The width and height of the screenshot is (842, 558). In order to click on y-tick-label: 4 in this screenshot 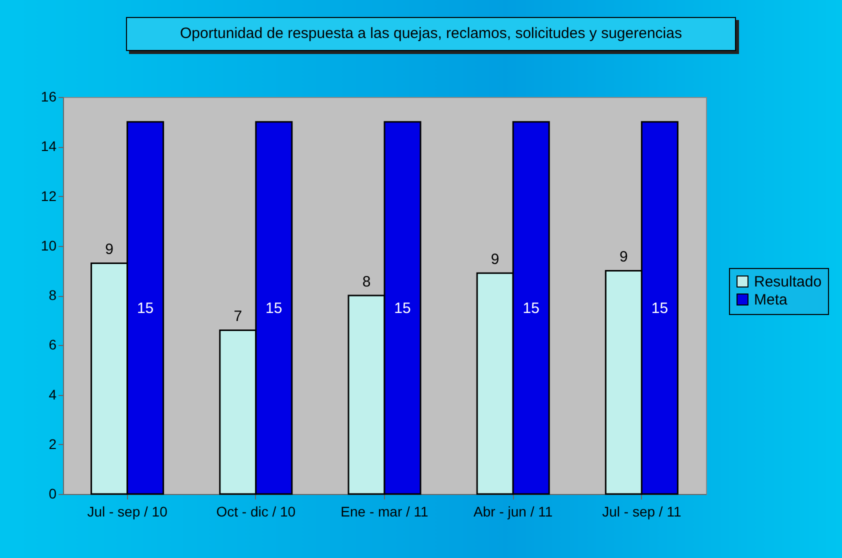, I will do `click(52, 394)`.